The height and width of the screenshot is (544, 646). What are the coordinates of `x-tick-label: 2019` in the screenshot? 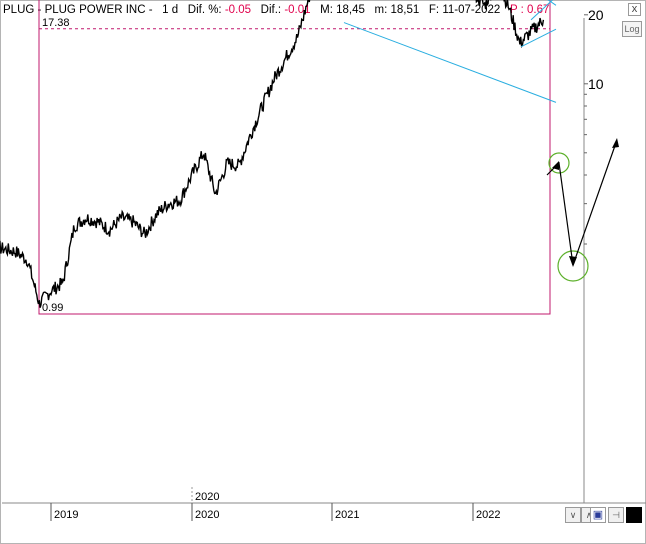 It's located at (66, 515).